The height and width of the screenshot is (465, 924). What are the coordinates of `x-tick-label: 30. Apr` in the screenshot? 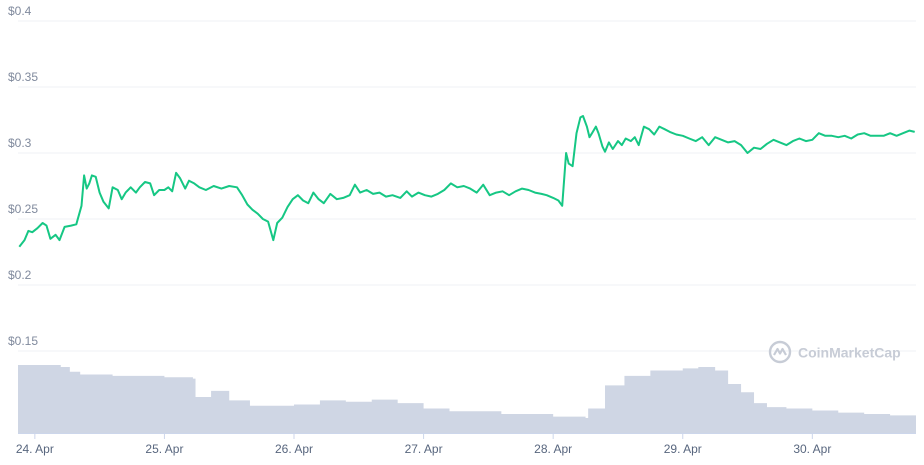 It's located at (812, 449).